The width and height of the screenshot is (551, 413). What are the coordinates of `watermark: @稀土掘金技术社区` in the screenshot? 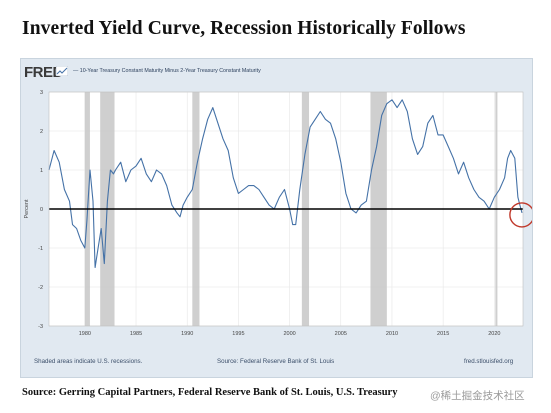 It's located at (477, 396).